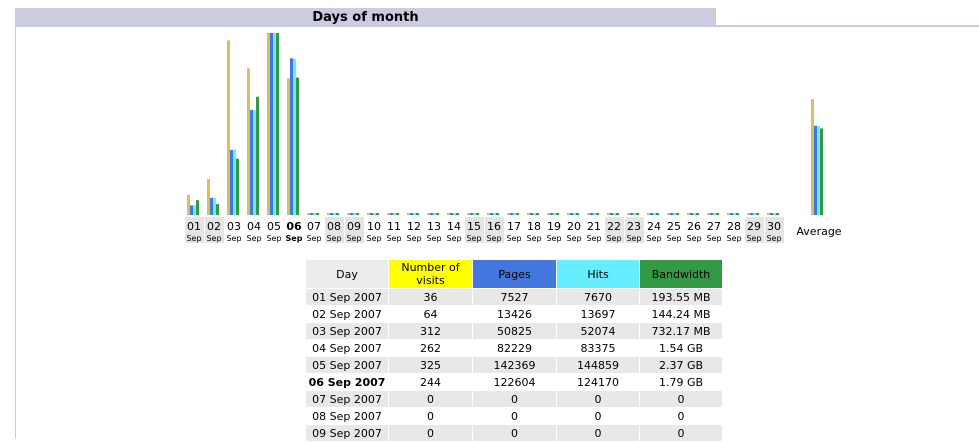  I want to click on cell-pages: 0, so click(514, 399).